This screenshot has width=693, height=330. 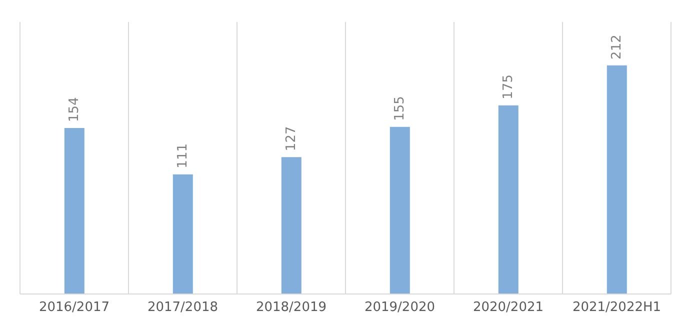 I want to click on data-label: 111, so click(x=182, y=155).